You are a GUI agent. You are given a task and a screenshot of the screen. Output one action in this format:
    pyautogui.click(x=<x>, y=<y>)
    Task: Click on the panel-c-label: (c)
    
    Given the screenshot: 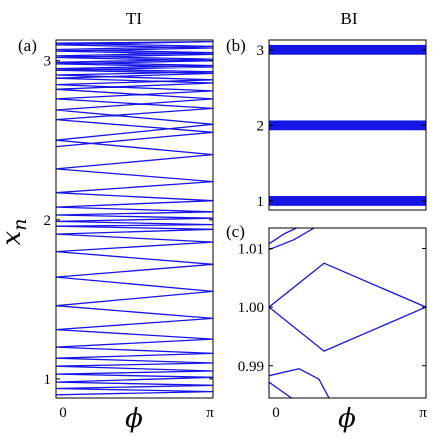 What is the action you would take?
    pyautogui.click(x=235, y=231)
    